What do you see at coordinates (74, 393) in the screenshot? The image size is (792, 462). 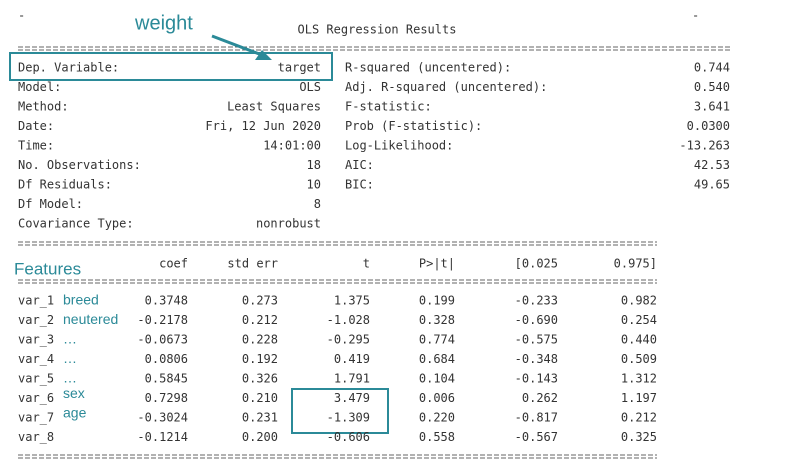 I see `row-note: sex` at bounding box center [74, 393].